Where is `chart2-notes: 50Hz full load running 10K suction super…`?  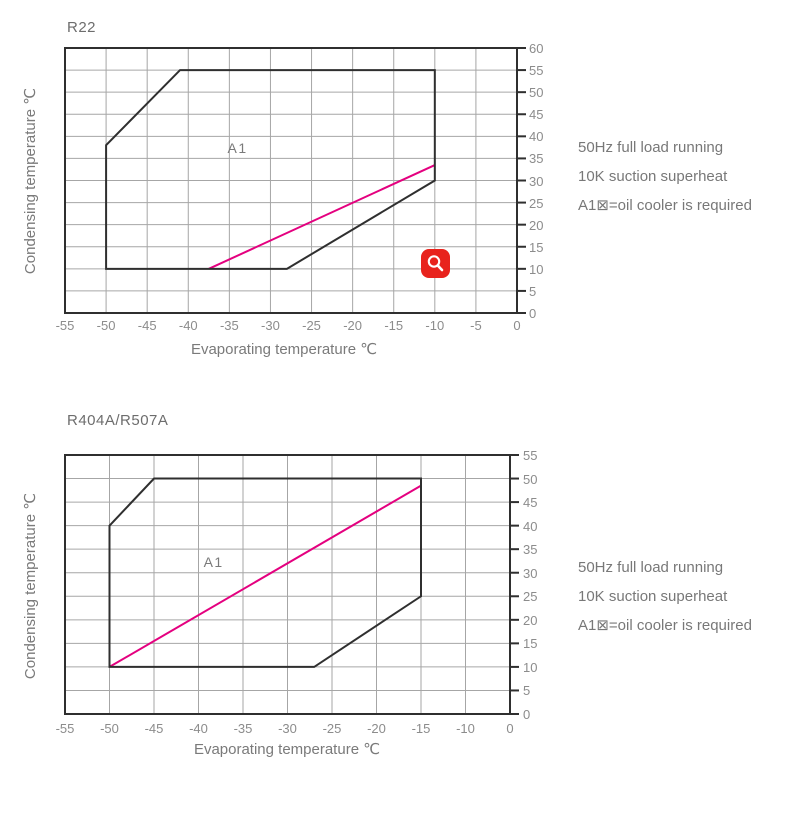
chart2-notes: 50Hz full load running 10K suction super… is located at coordinates (665, 596).